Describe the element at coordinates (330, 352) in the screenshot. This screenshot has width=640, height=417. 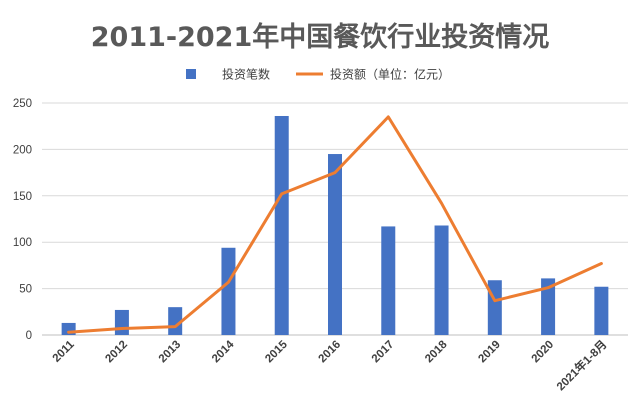
I see `x-tick-label: 2016` at that location.